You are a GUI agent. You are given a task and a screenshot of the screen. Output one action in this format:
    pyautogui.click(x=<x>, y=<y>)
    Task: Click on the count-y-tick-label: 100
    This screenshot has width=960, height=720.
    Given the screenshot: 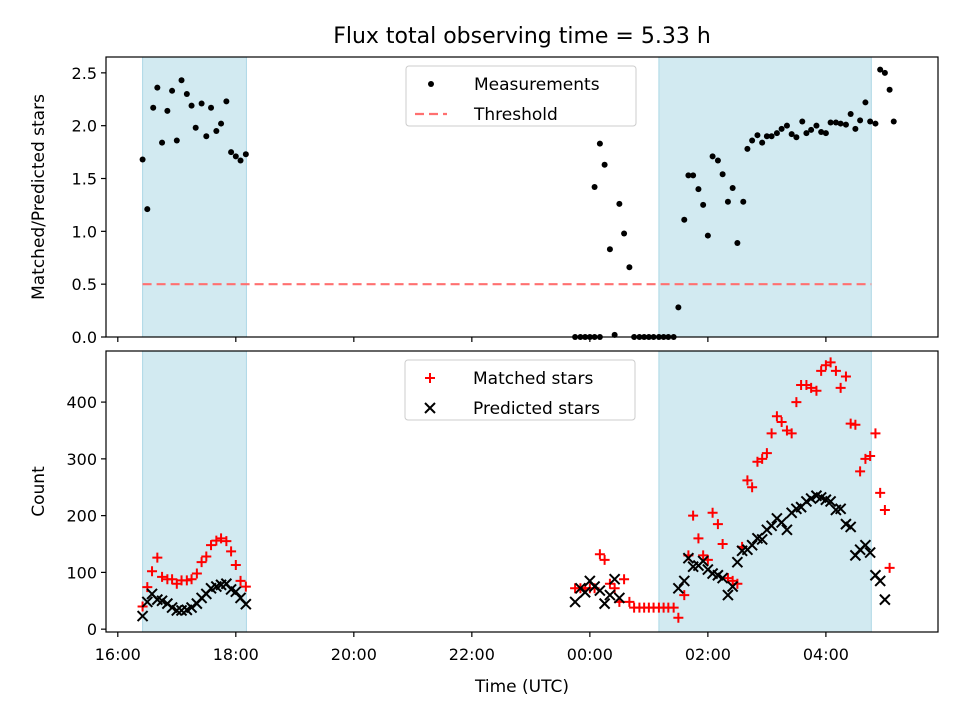 What is the action you would take?
    pyautogui.click(x=81, y=572)
    